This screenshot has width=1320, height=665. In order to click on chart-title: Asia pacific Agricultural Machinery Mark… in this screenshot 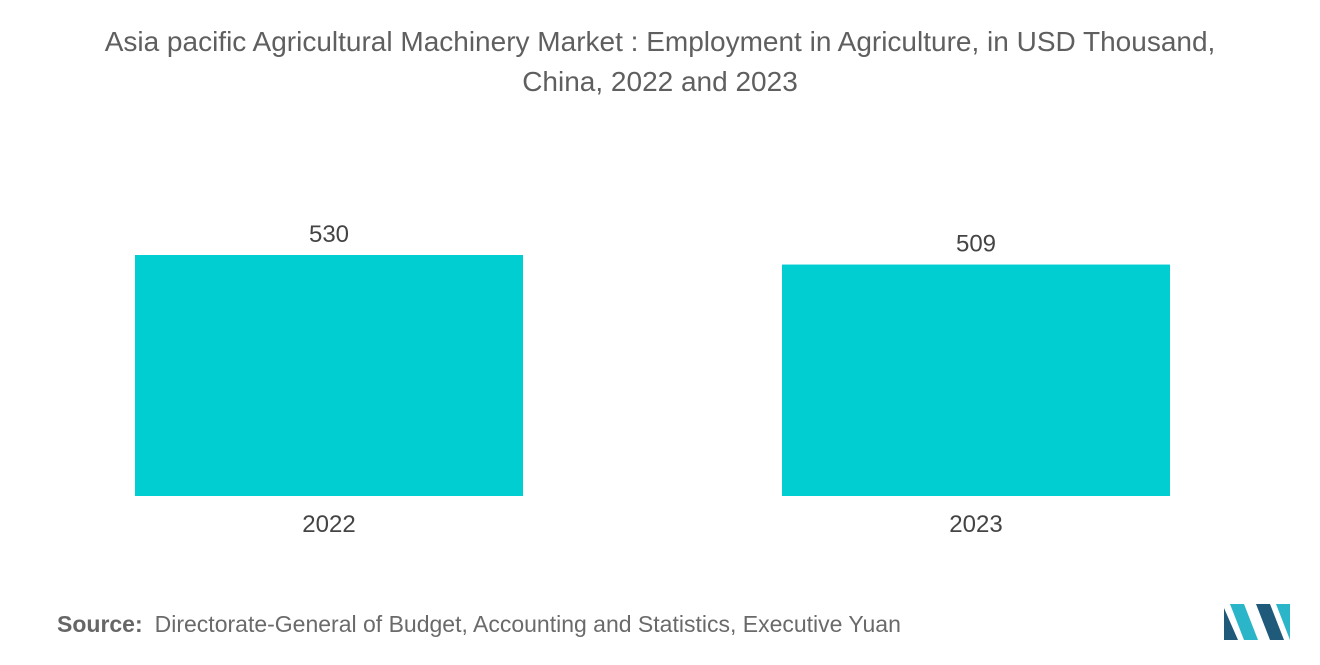, I will do `click(660, 62)`.